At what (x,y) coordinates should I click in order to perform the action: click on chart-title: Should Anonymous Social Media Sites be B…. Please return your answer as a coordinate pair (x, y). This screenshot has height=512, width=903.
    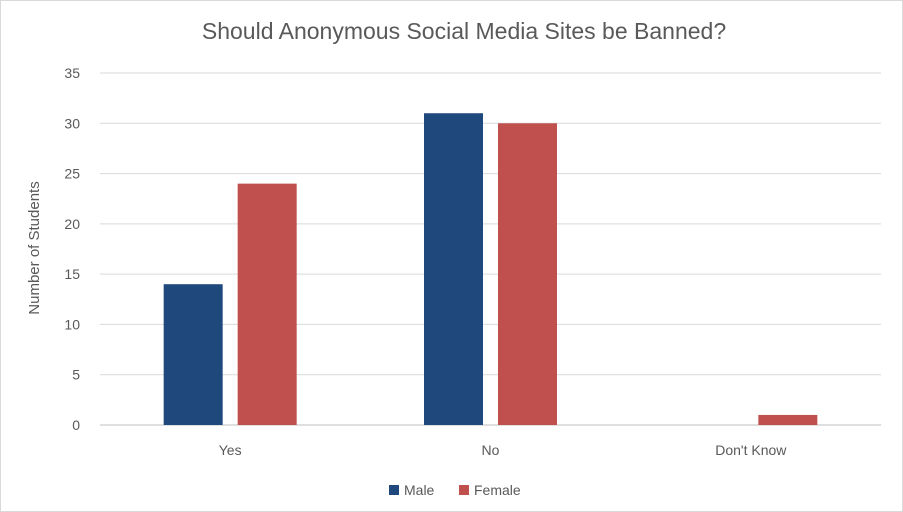
    Looking at the image, I should click on (464, 31).